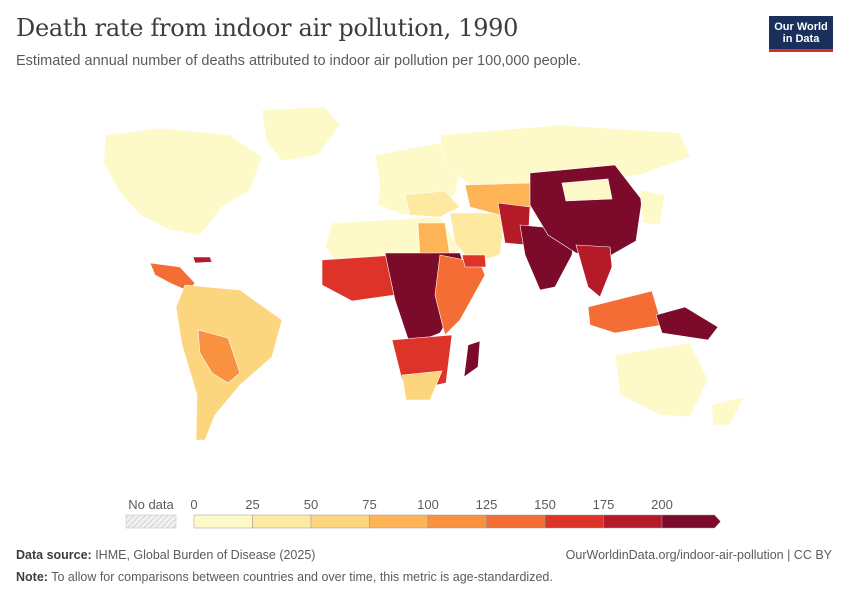 This screenshot has height=600, width=850. I want to click on logo-line-1: Our World, so click(801, 27).